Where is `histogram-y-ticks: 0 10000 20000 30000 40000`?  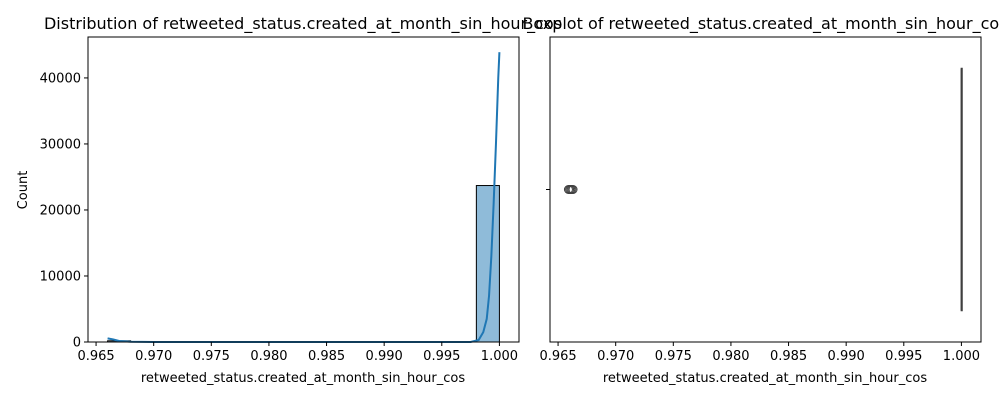 histogram-y-ticks: 0 10000 20000 30000 40000 is located at coordinates (64, 211).